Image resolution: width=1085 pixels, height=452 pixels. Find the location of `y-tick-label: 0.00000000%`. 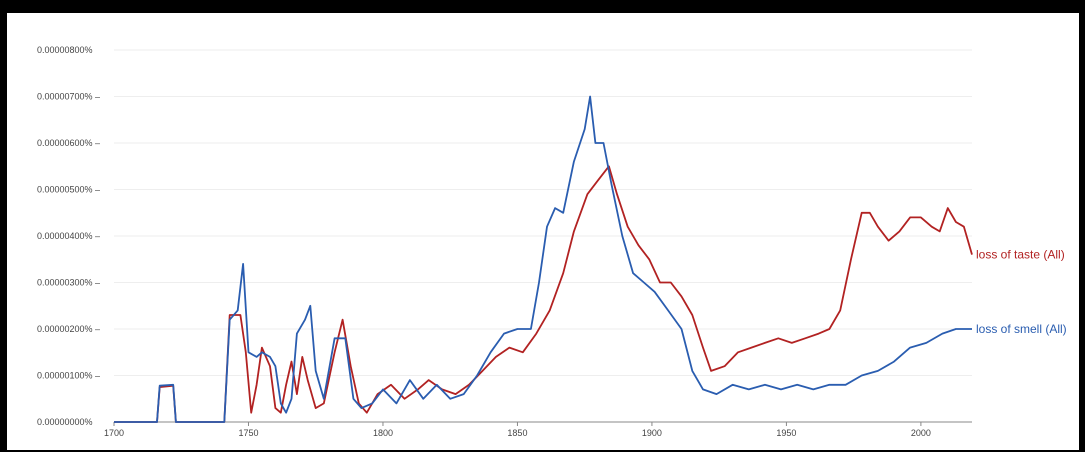

y-tick-label: 0.00000000% is located at coordinates (65, 422).